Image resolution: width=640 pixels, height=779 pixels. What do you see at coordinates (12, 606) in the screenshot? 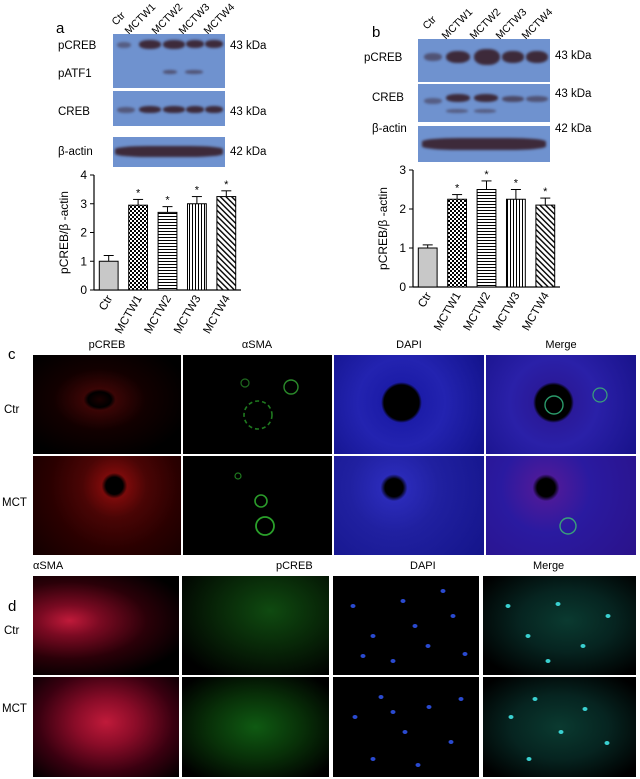
I see `panel-letter-d: d` at bounding box center [12, 606].